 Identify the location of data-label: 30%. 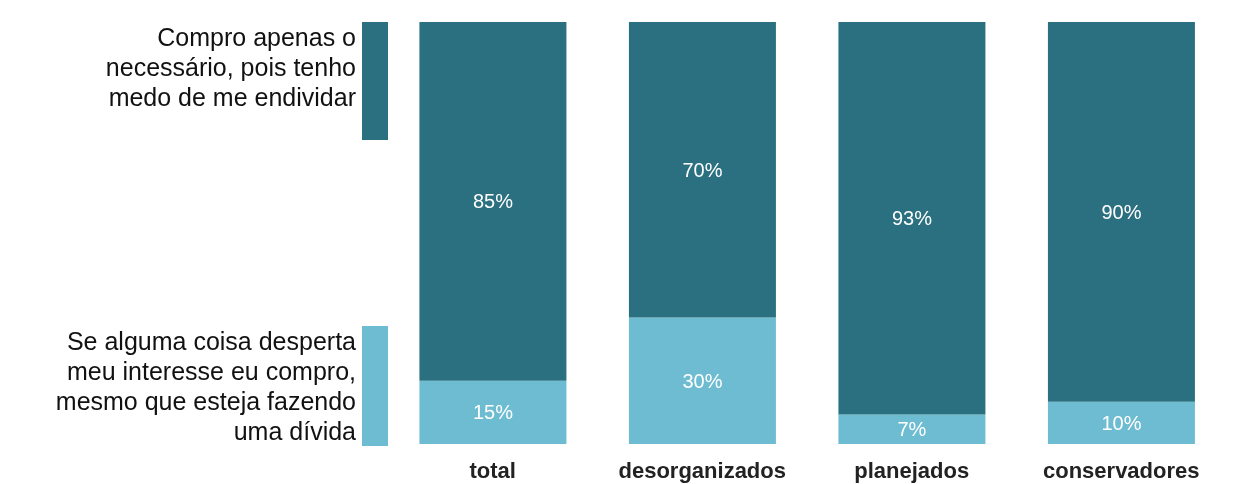
(702, 380).